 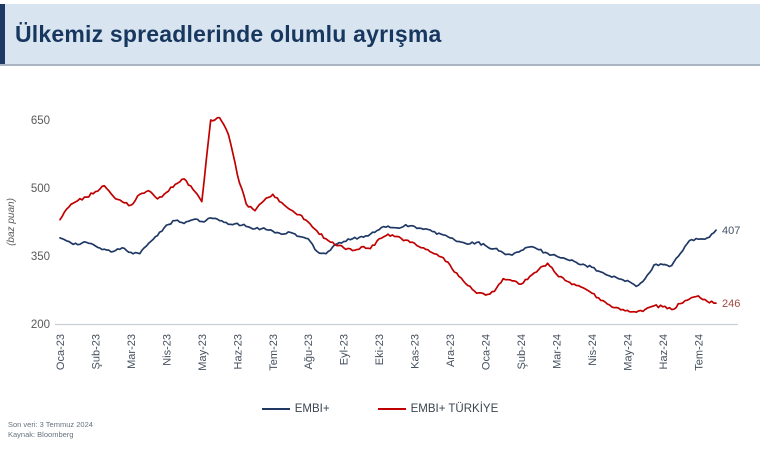 What do you see at coordinates (416, 351) in the screenshot?
I see `svg-text: Kas-23` at bounding box center [416, 351].